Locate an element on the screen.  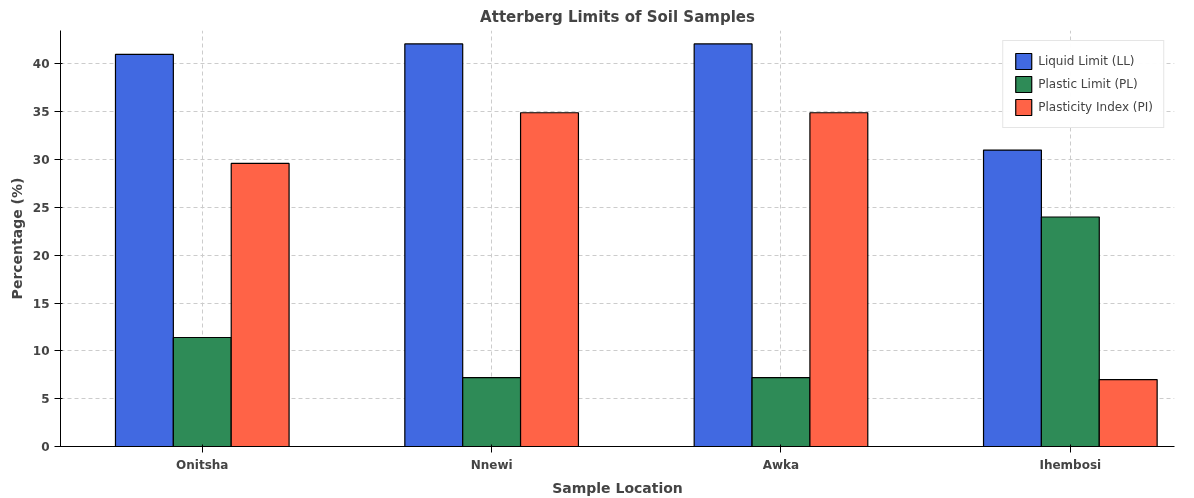
legend-label: Plastic Limit (PL) is located at coordinates (1088, 84).